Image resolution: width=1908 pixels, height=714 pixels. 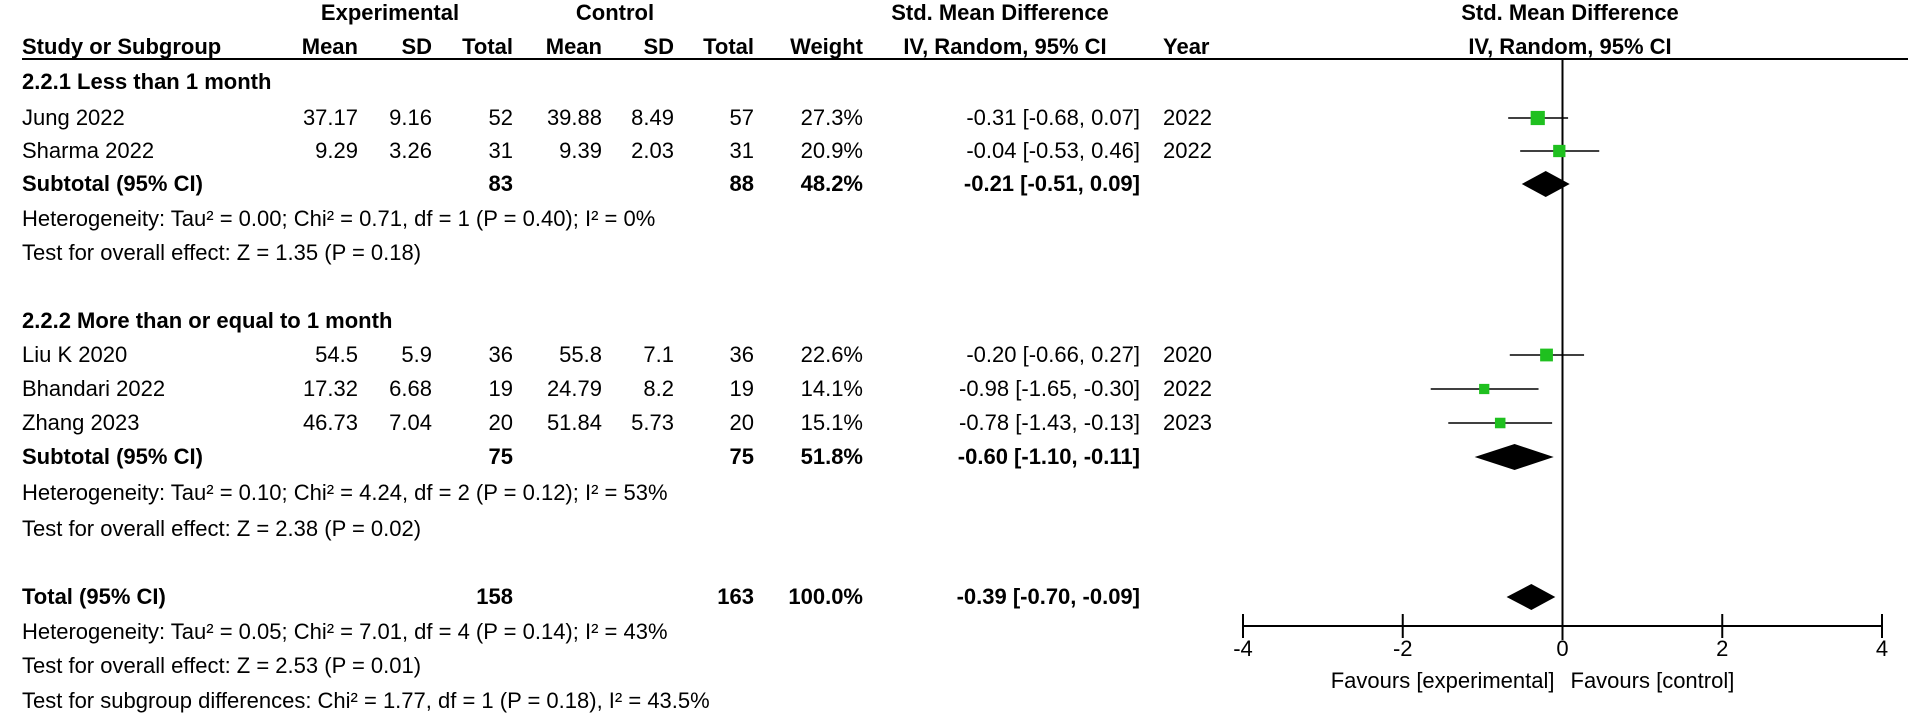 I want to click on x-tick-label: -2, so click(x=1403, y=648).